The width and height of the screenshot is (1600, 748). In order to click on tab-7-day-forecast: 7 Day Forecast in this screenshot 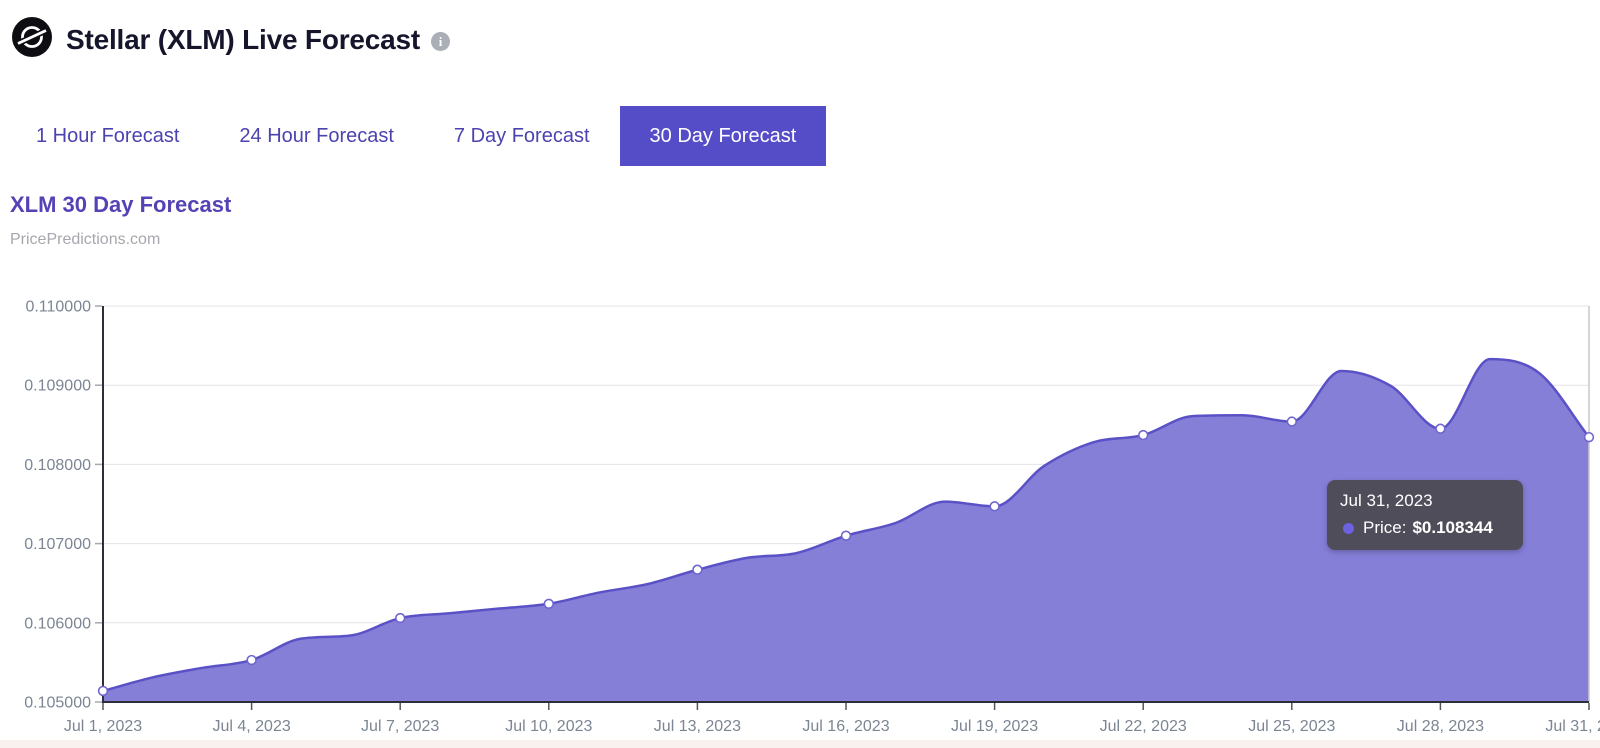, I will do `click(521, 135)`.